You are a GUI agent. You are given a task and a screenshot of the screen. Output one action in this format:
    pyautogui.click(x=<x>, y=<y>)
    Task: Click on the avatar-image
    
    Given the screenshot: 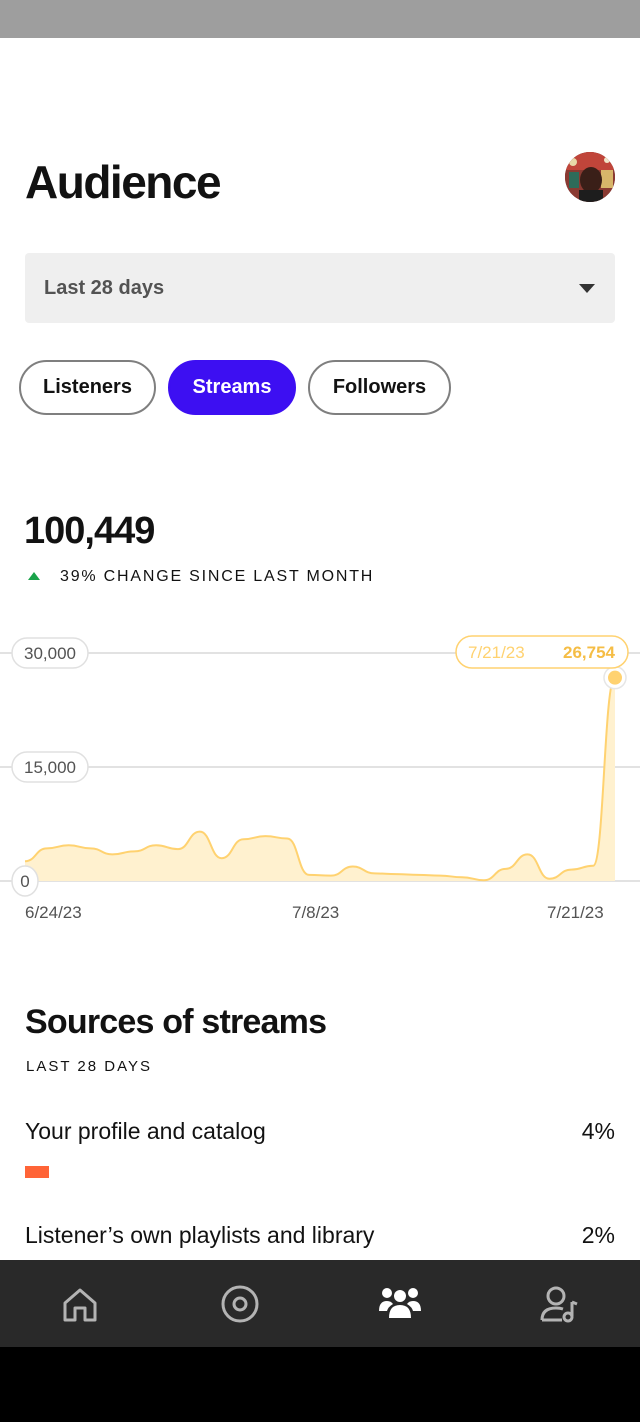 What is the action you would take?
    pyautogui.click(x=590, y=177)
    